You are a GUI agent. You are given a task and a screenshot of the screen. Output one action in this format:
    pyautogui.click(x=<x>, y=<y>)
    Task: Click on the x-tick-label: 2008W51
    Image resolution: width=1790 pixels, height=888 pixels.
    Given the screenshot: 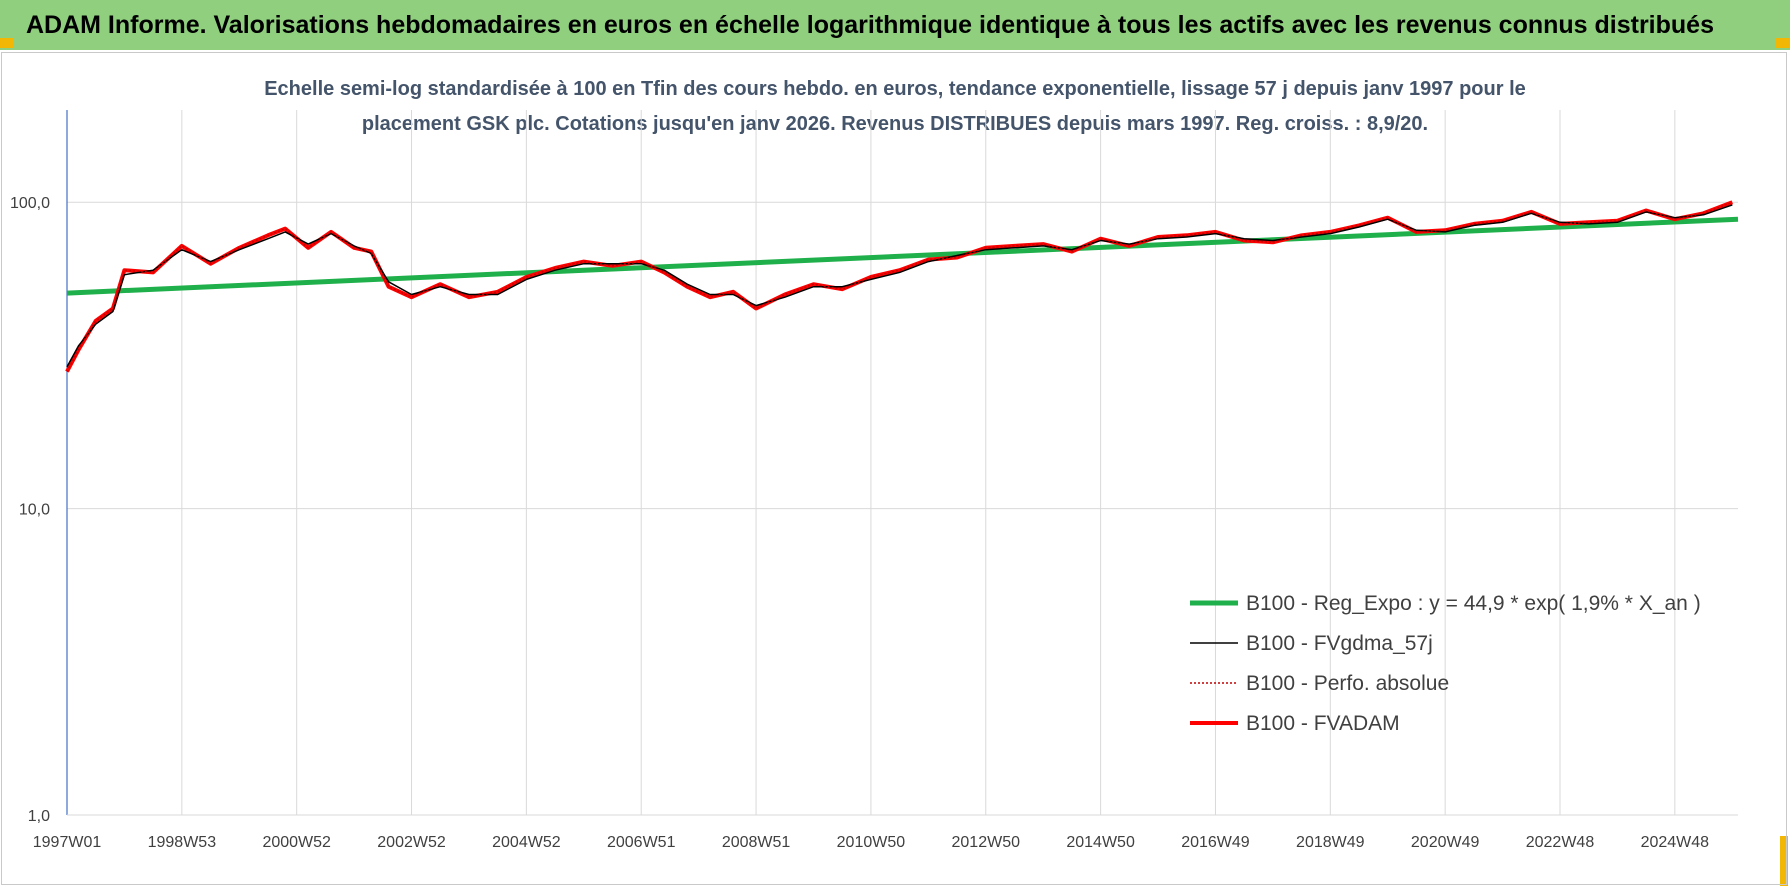 What is the action you would take?
    pyautogui.click(x=756, y=842)
    